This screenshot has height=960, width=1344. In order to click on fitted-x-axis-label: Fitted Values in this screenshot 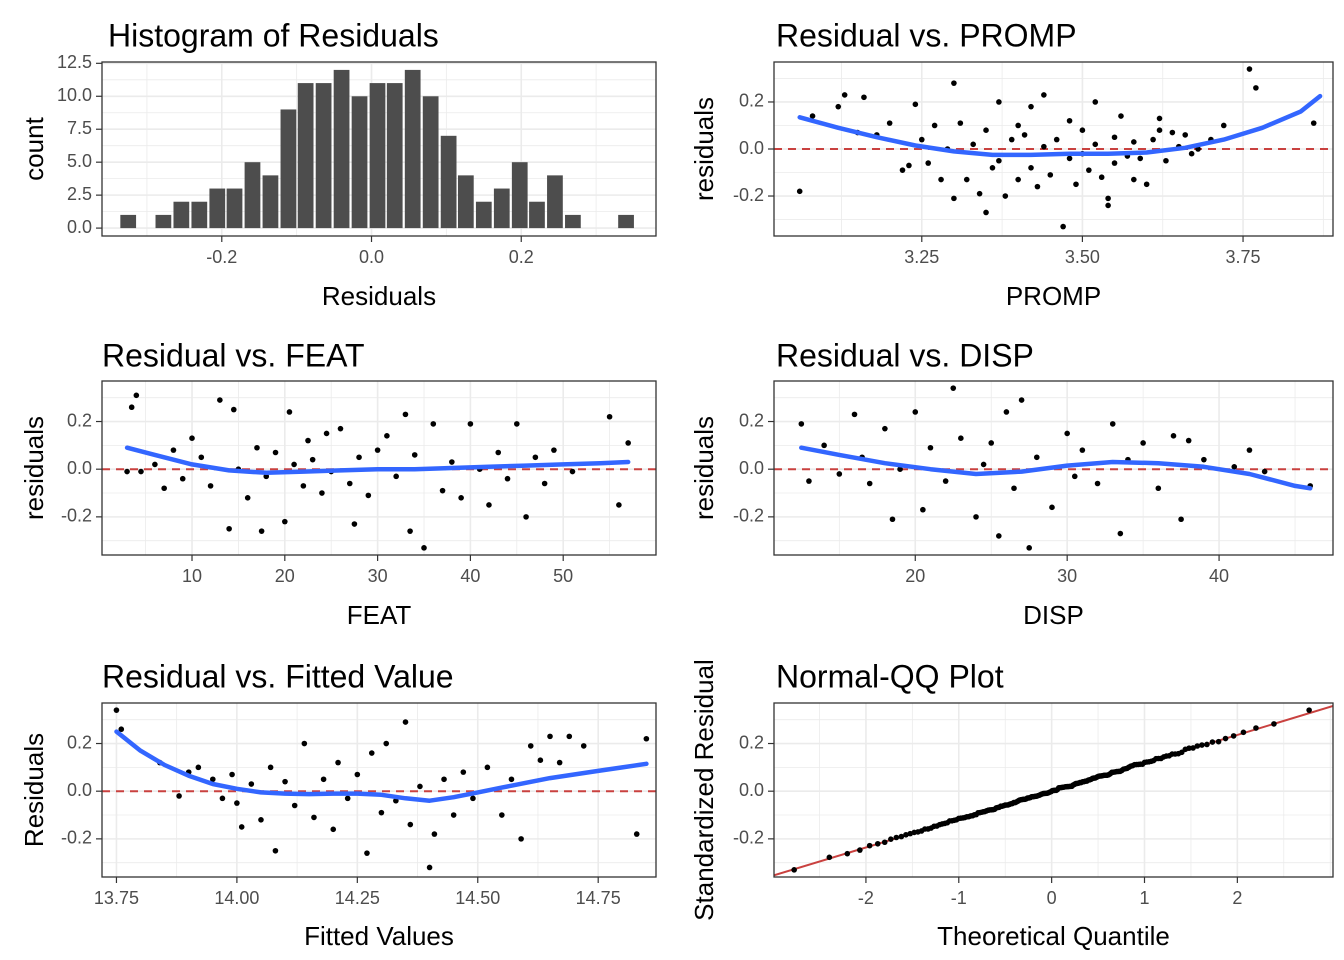, I will do `click(379, 936)`.